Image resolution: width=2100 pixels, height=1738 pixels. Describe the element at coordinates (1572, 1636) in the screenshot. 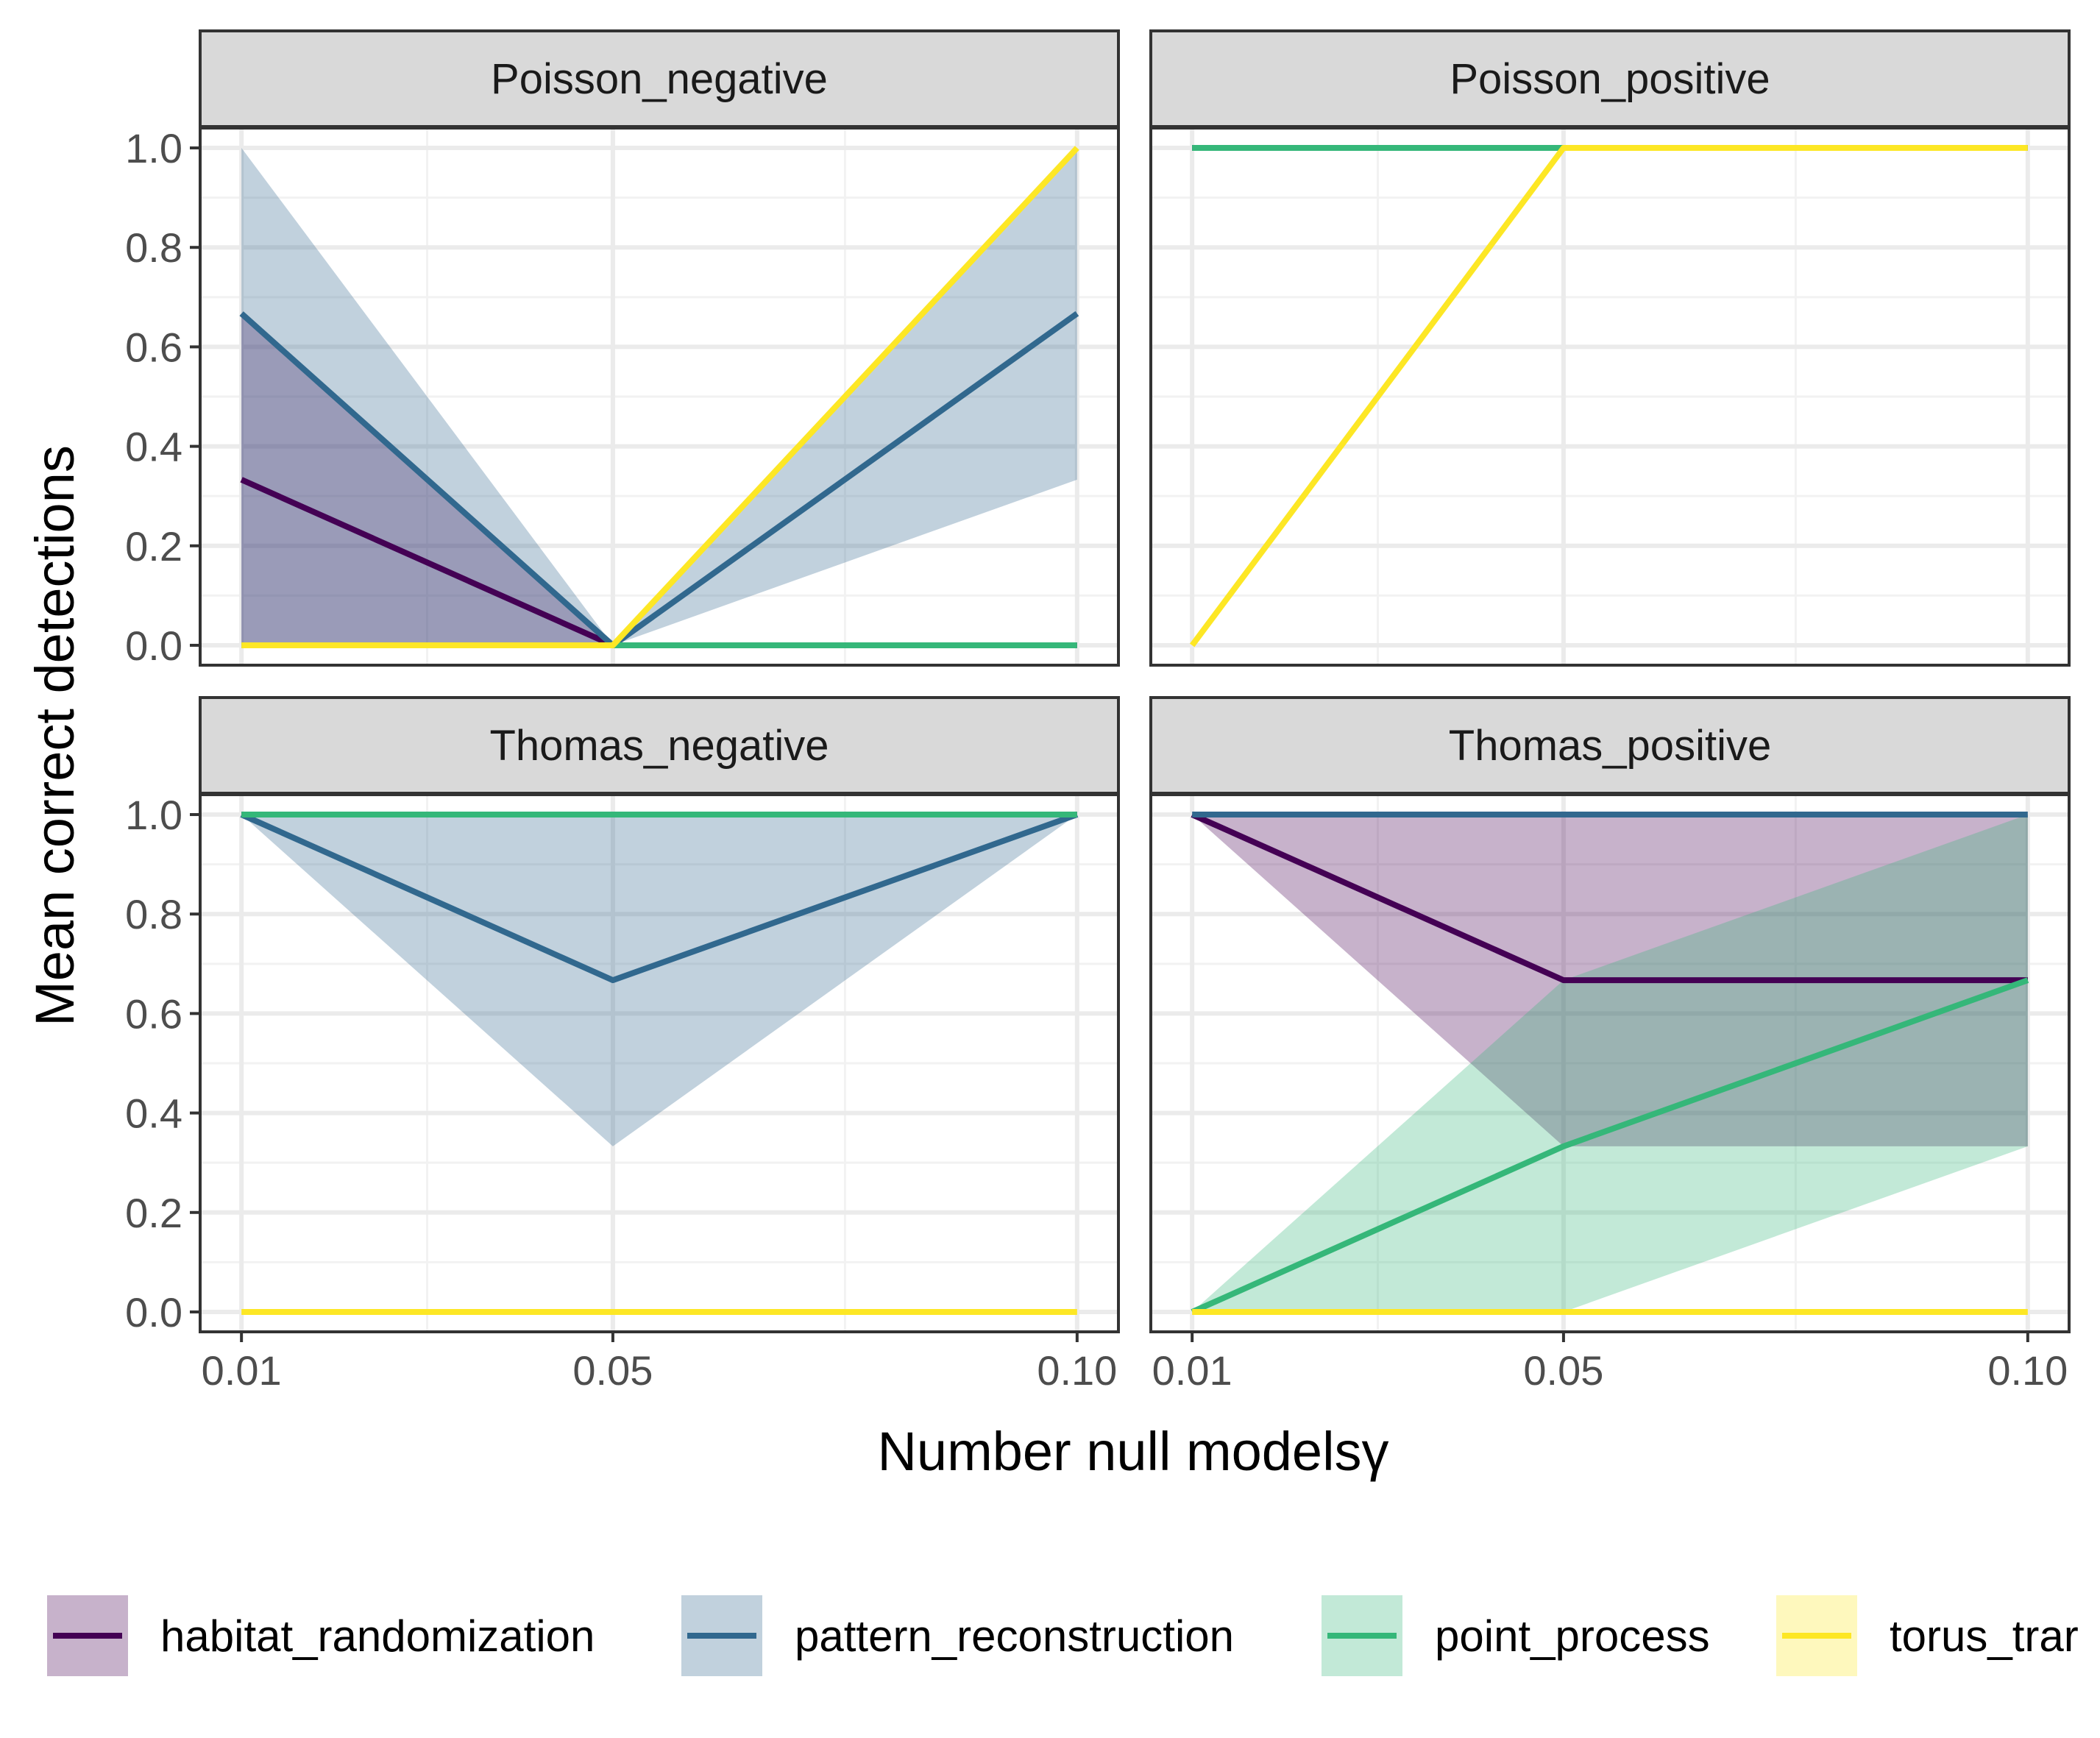

I see `legend-label: point_process` at that location.